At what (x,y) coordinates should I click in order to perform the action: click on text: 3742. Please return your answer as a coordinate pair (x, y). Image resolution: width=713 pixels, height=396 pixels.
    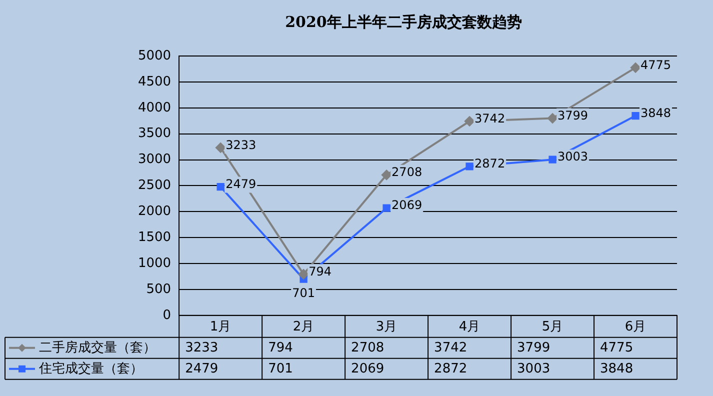
    Looking at the image, I should click on (451, 348).